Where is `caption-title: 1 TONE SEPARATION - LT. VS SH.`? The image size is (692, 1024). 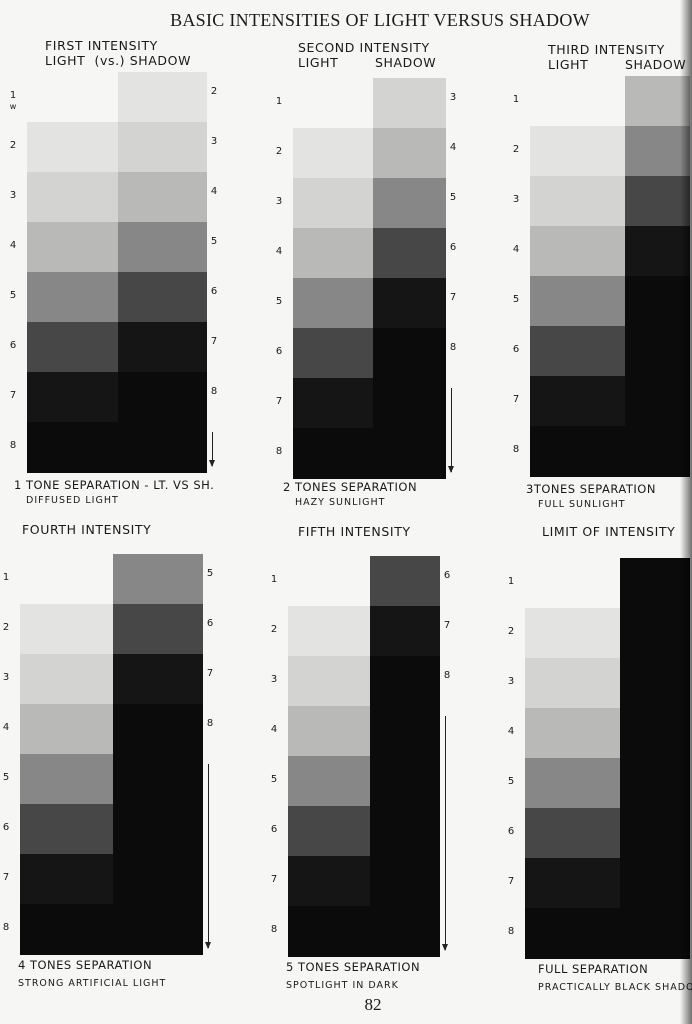 caption-title: 1 TONE SEPARATION - LT. VS SH. is located at coordinates (114, 485).